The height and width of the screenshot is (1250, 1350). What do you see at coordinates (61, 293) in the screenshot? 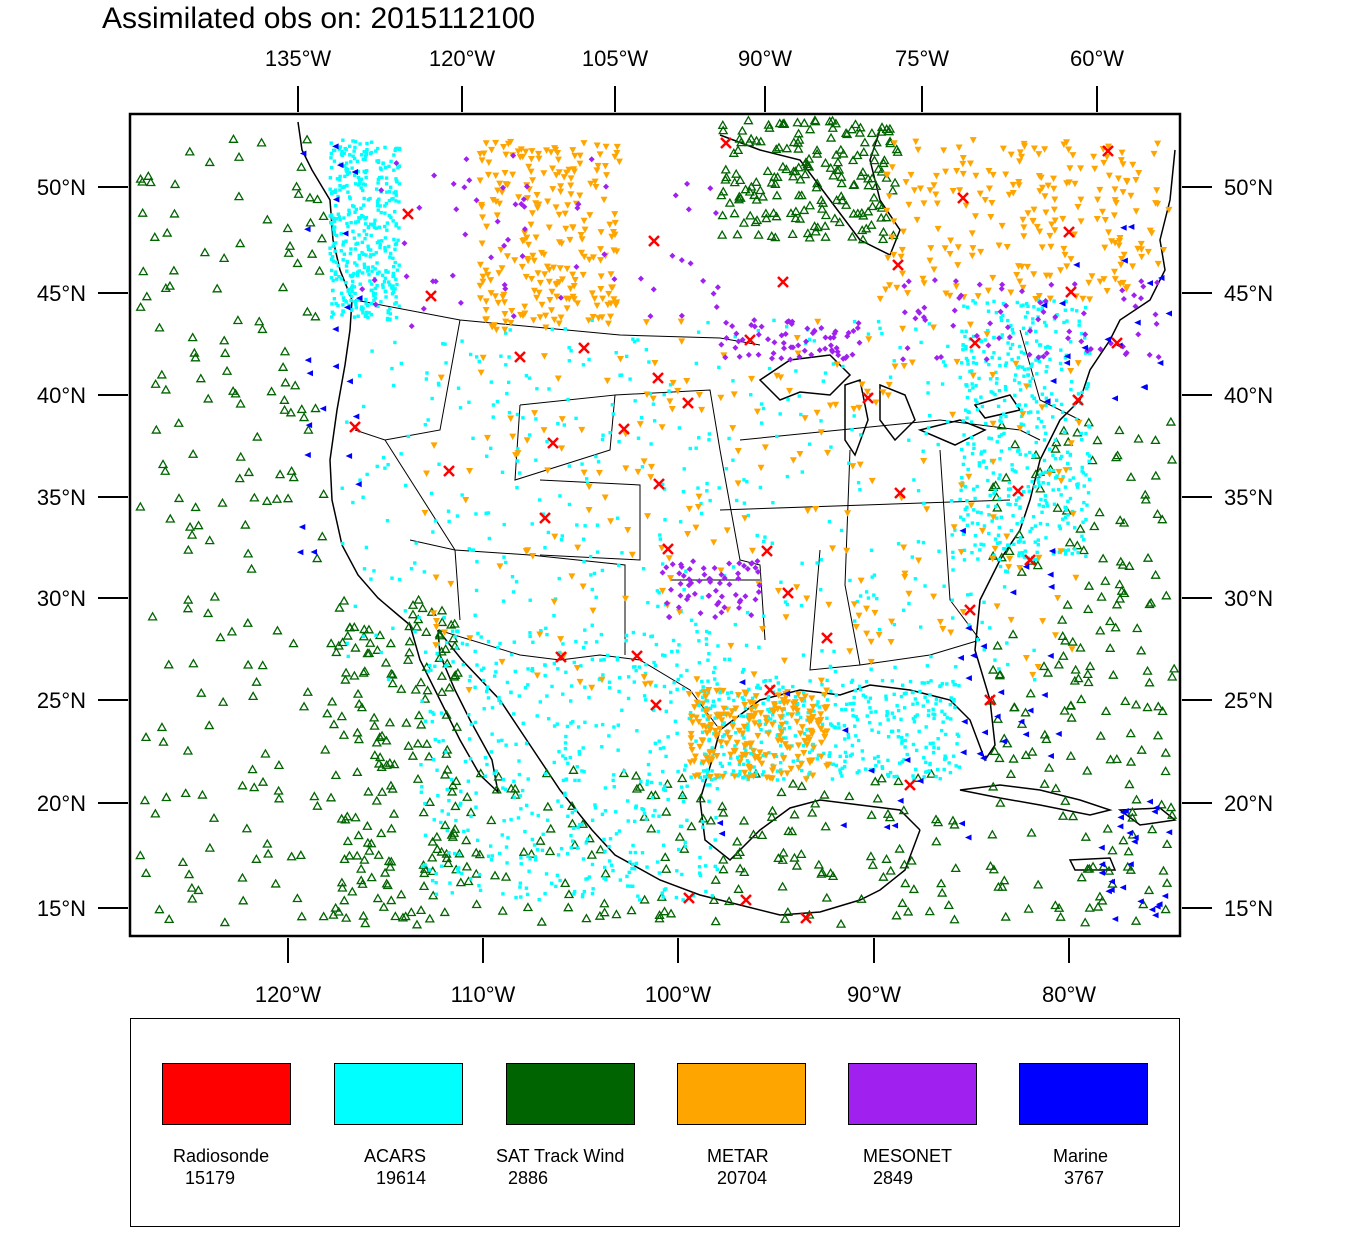
I see `lat-label: 45°N` at bounding box center [61, 293].